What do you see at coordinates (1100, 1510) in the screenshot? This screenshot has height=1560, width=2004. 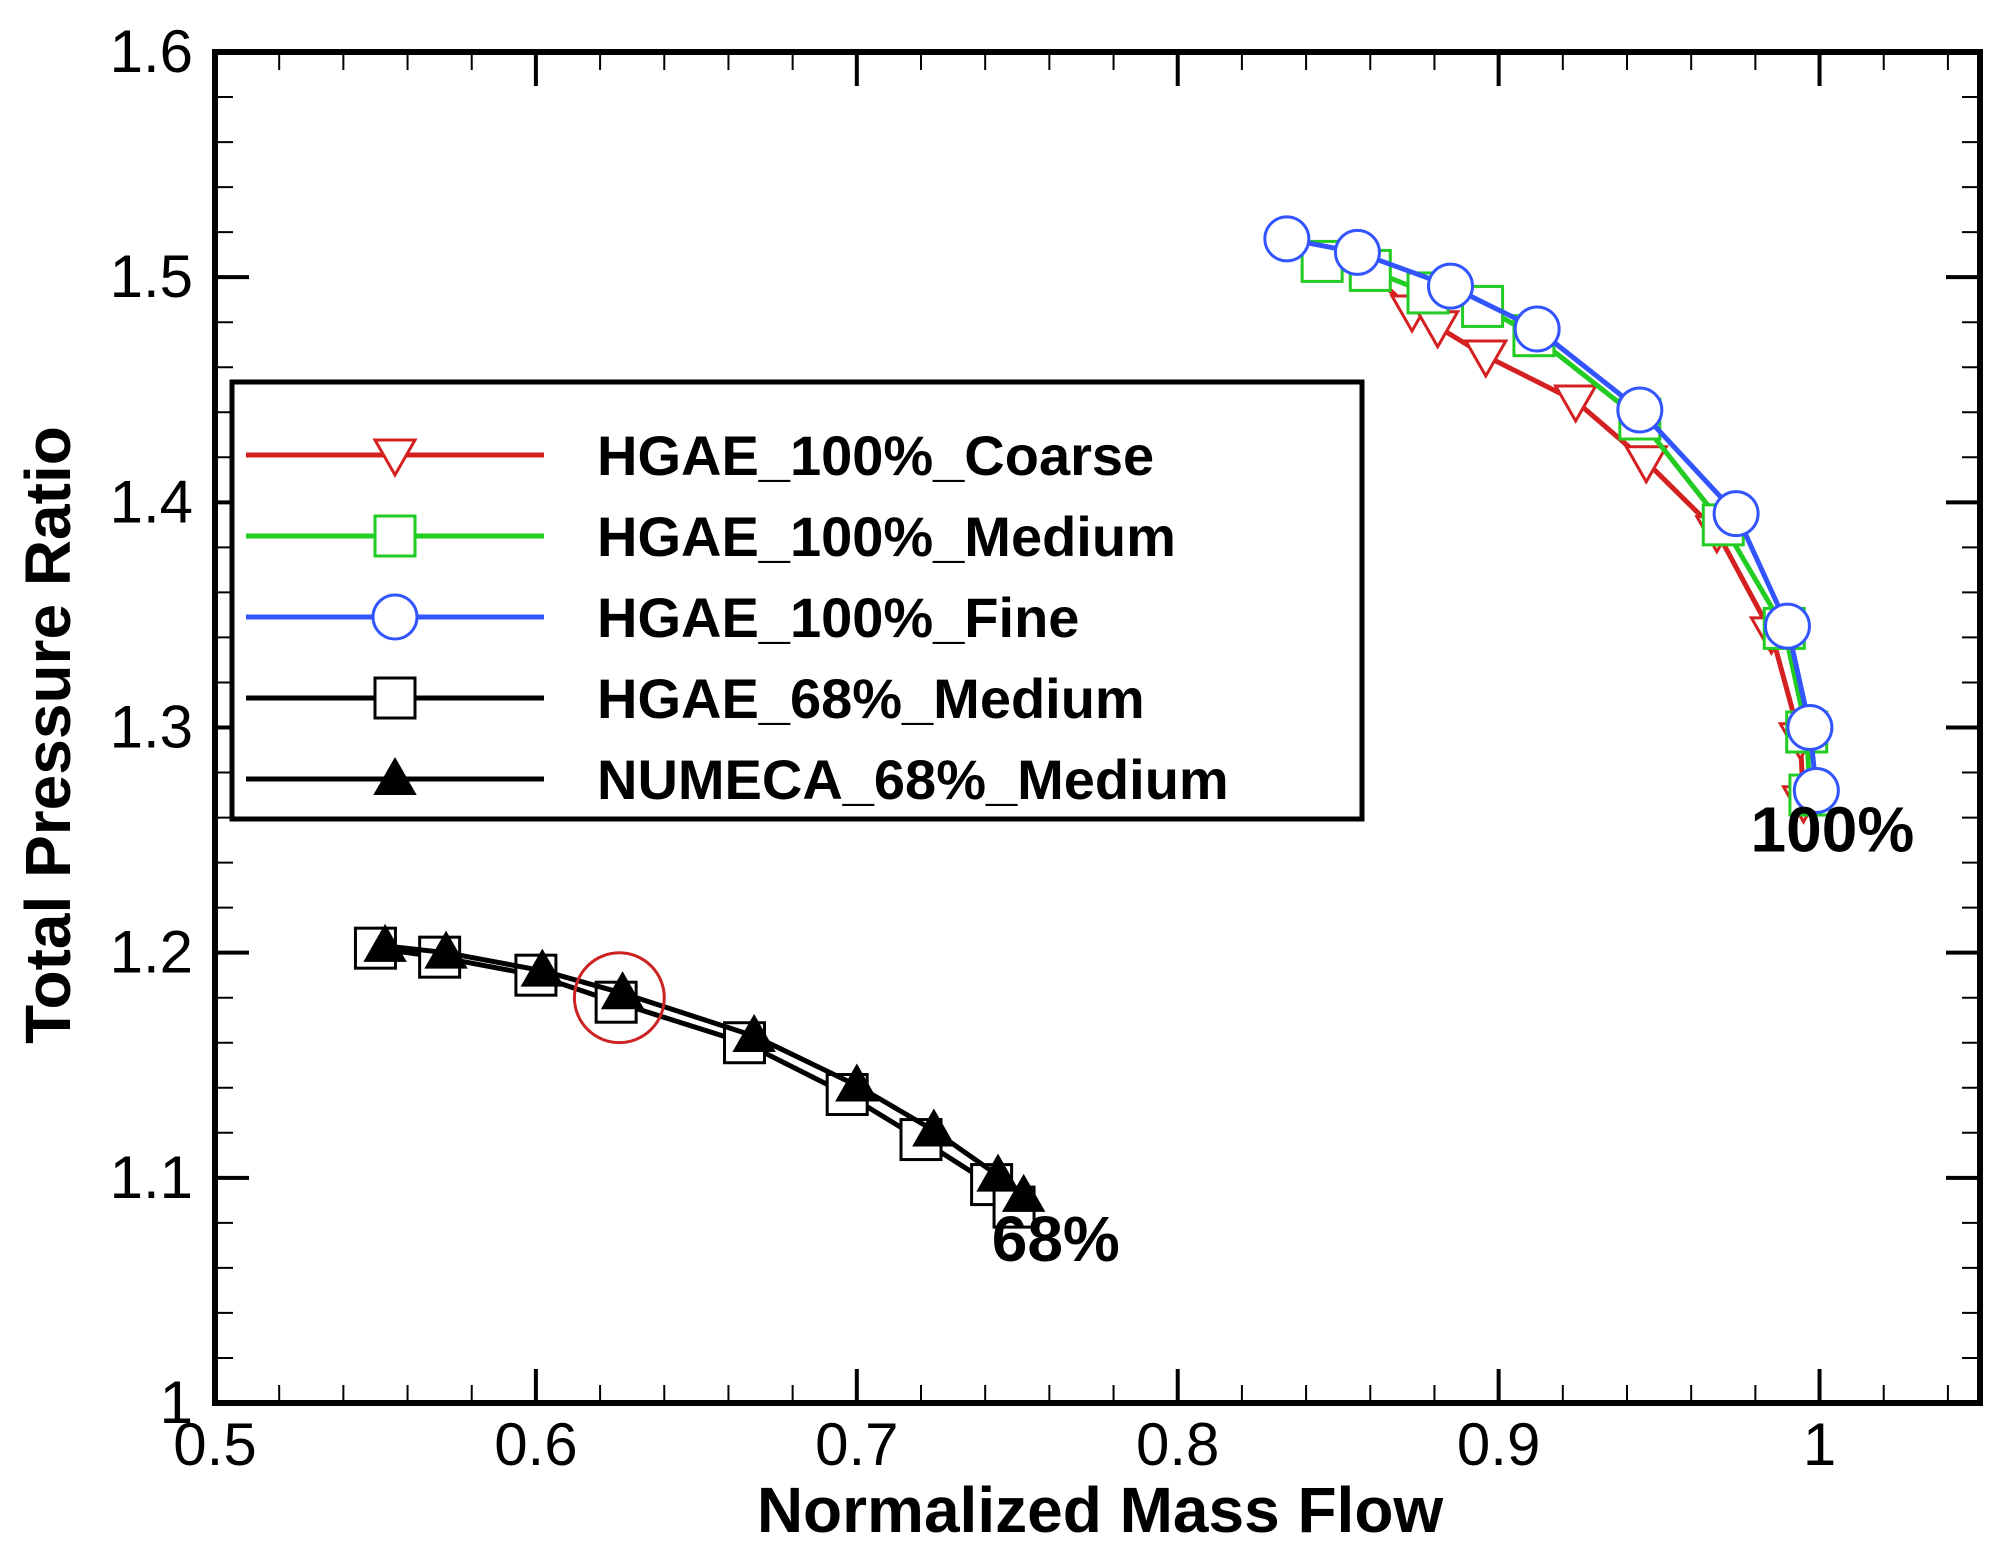 I see `x-axis-title: Normalized Mass Flow` at bounding box center [1100, 1510].